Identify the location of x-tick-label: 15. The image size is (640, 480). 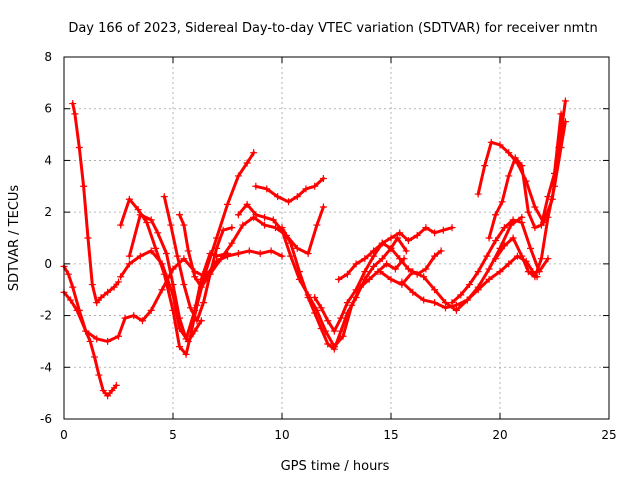
(390, 435).